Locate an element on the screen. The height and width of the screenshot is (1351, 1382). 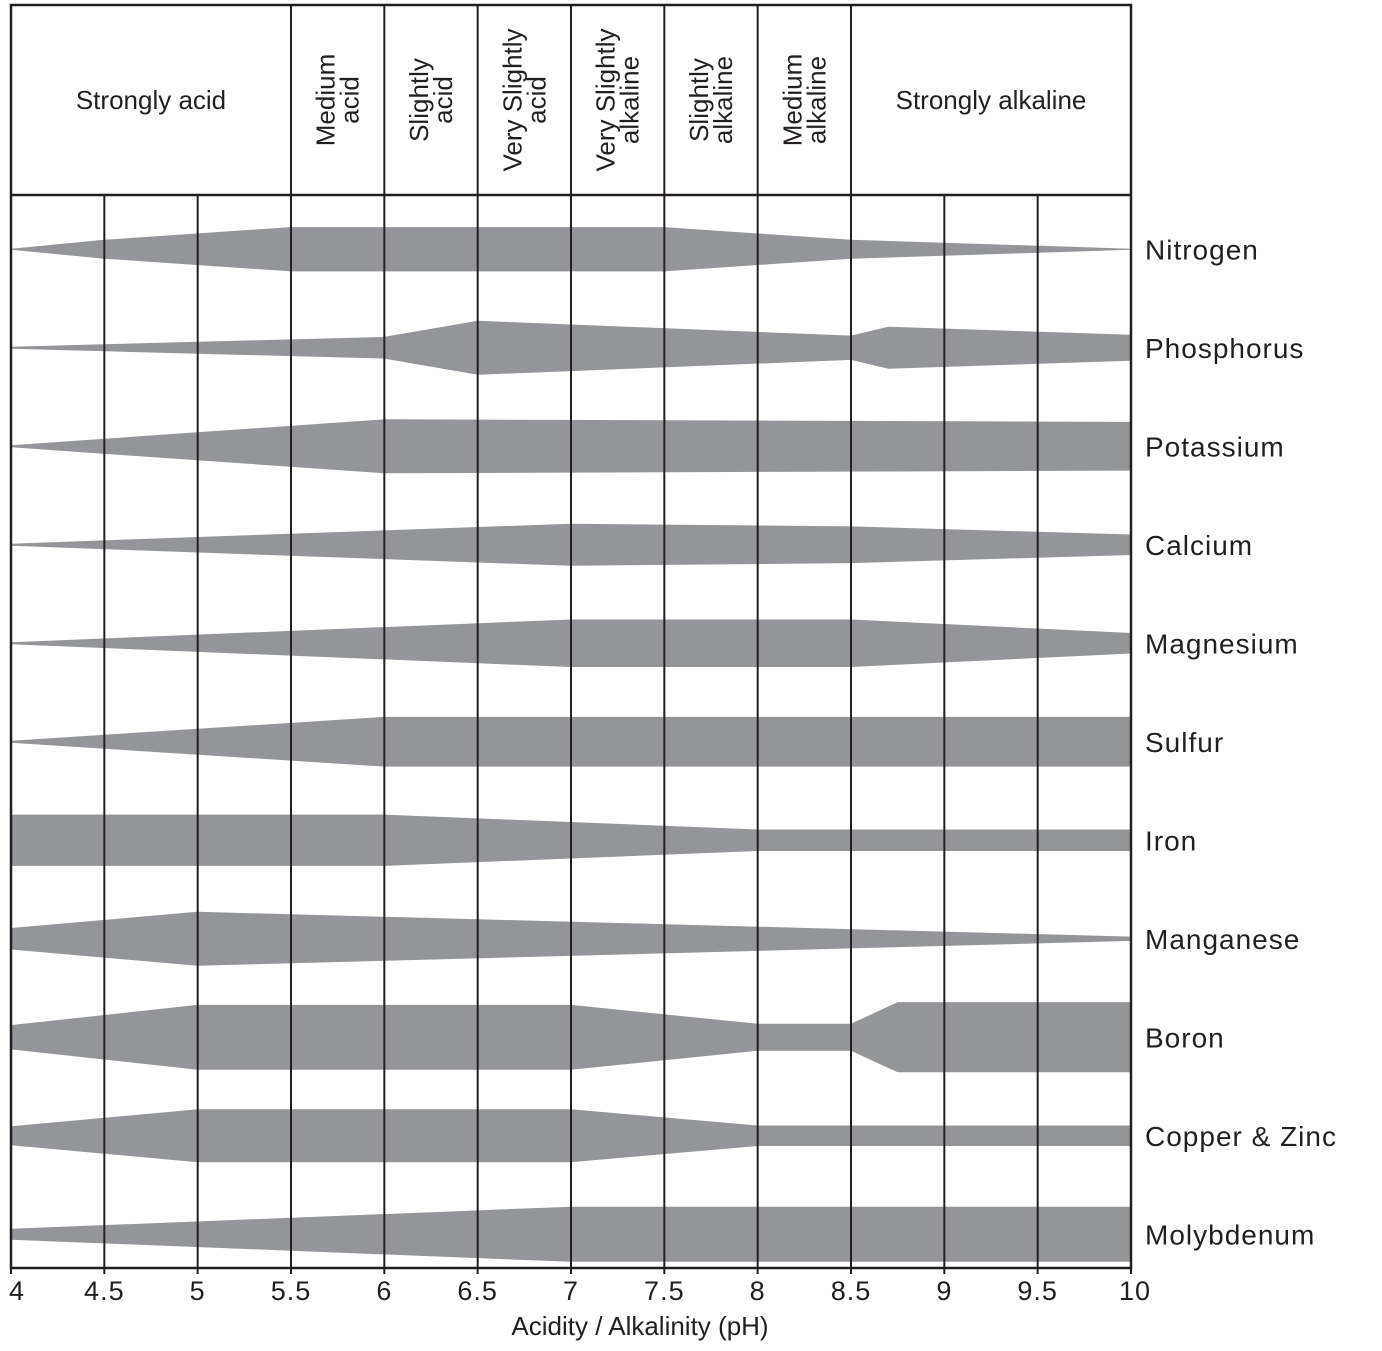
x-tick-label: 9 is located at coordinates (944, 1291).